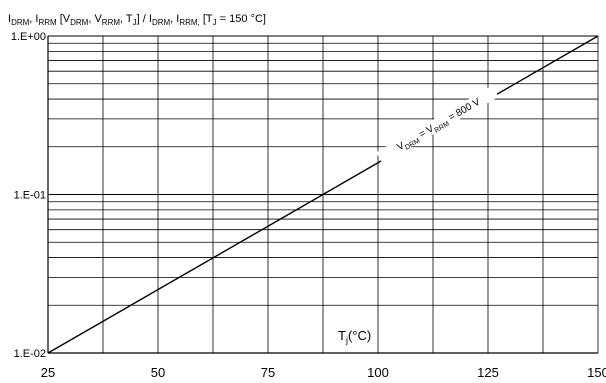  What do you see at coordinates (9, 19) in the screenshot?
I see `text-part: I` at bounding box center [9, 19].